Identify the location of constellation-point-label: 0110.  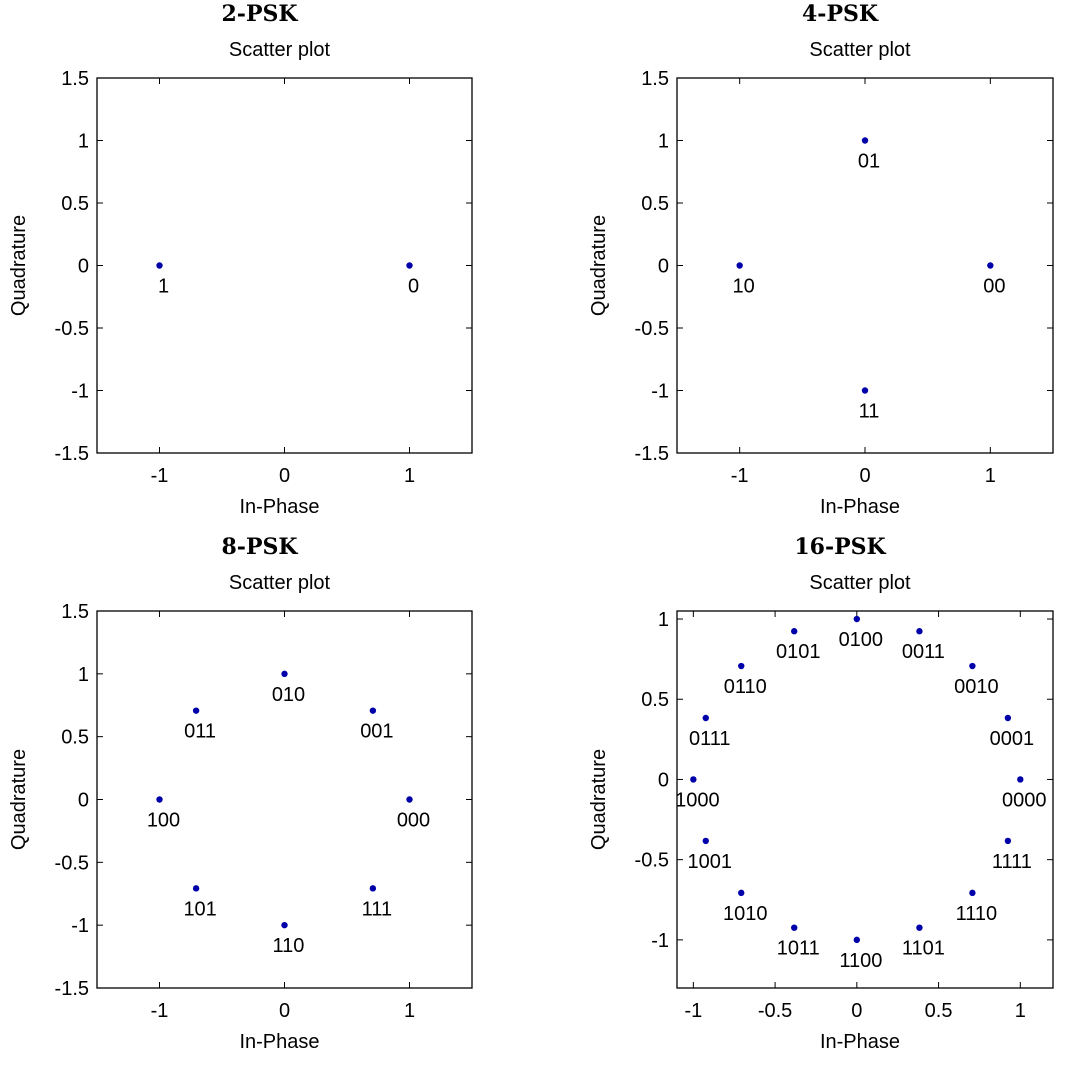
(745, 687).